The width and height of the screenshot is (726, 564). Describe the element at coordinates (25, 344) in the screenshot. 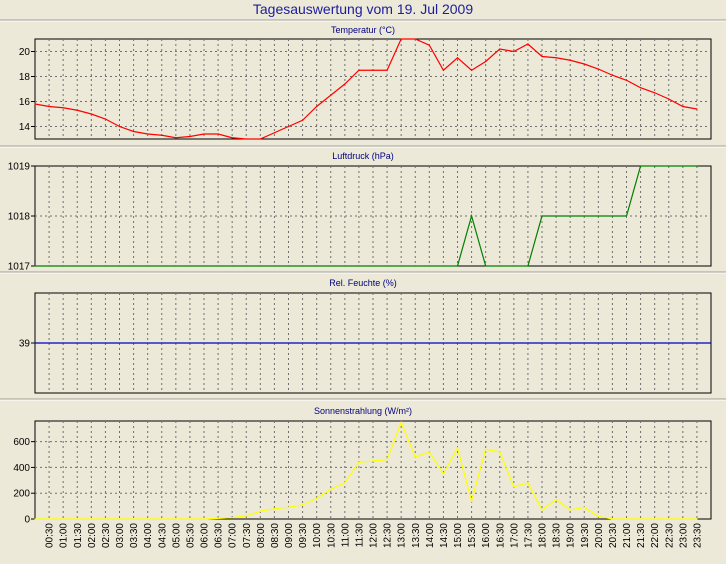

I see `y-tick-label: 39` at that location.